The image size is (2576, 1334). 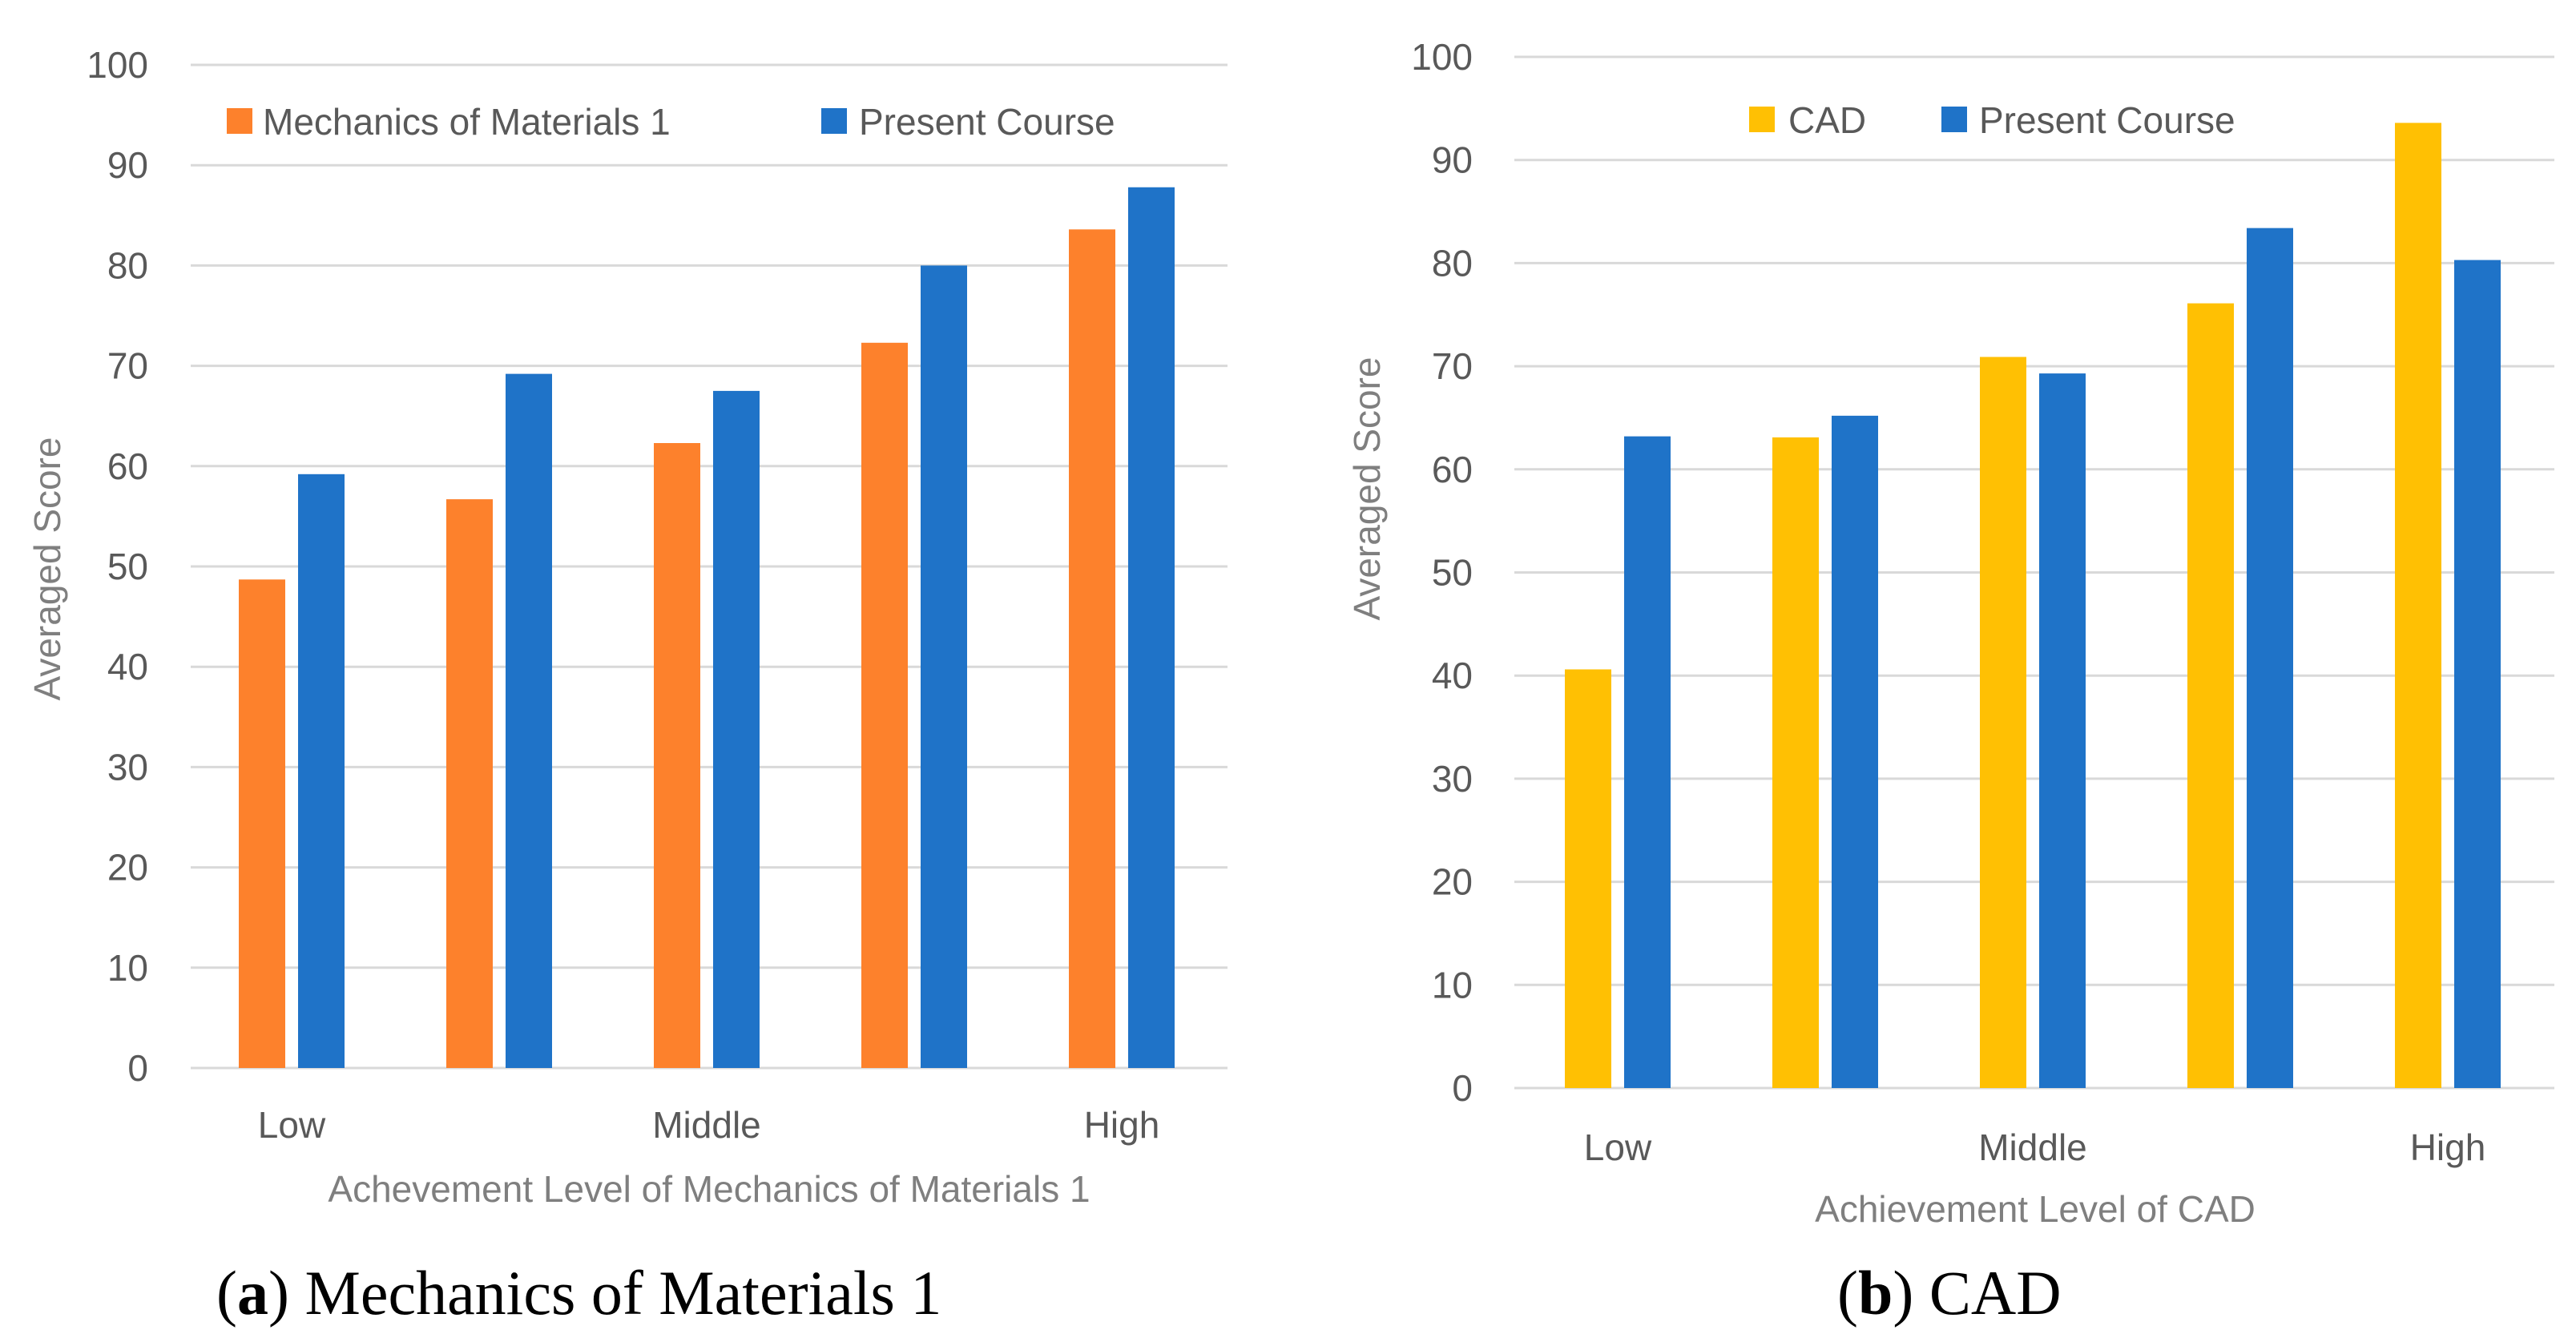 I want to click on chart-a-caption-text: Mechanics of Materials 1, so click(x=615, y=1293).